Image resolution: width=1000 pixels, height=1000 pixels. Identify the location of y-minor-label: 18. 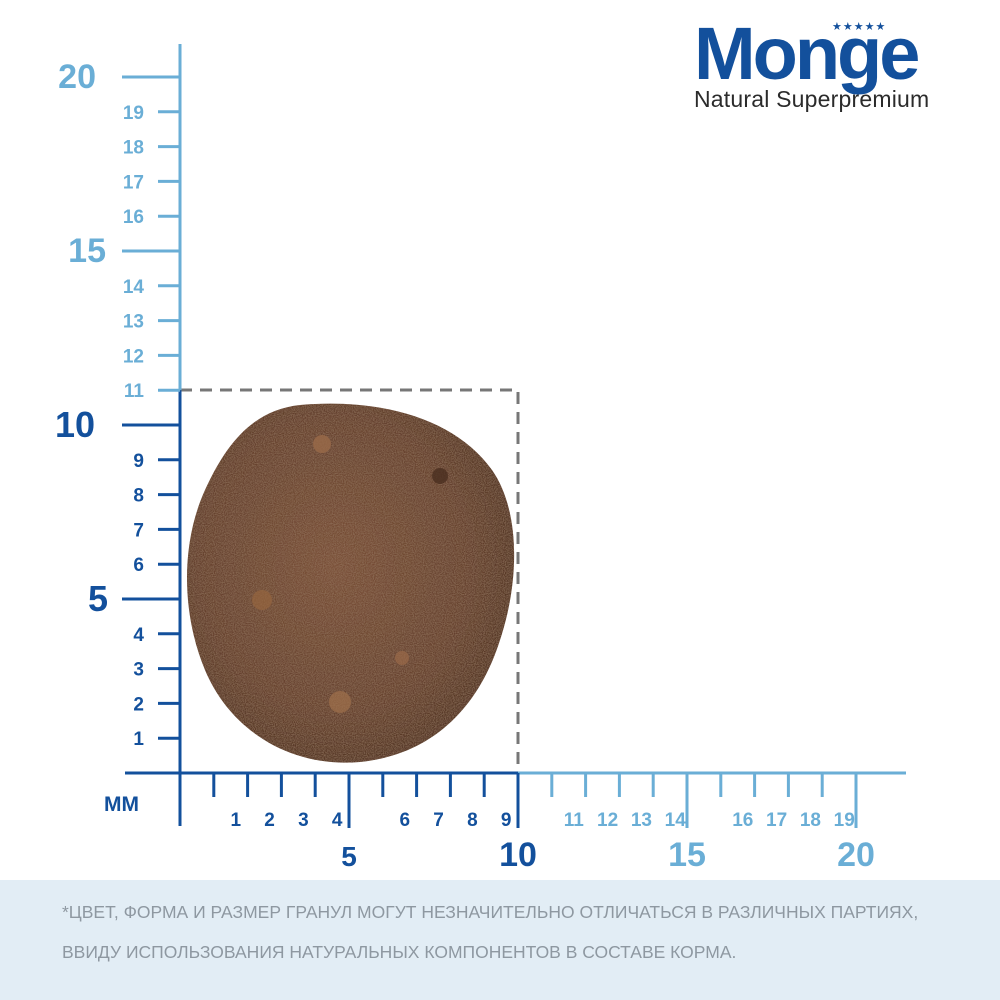
(133, 148).